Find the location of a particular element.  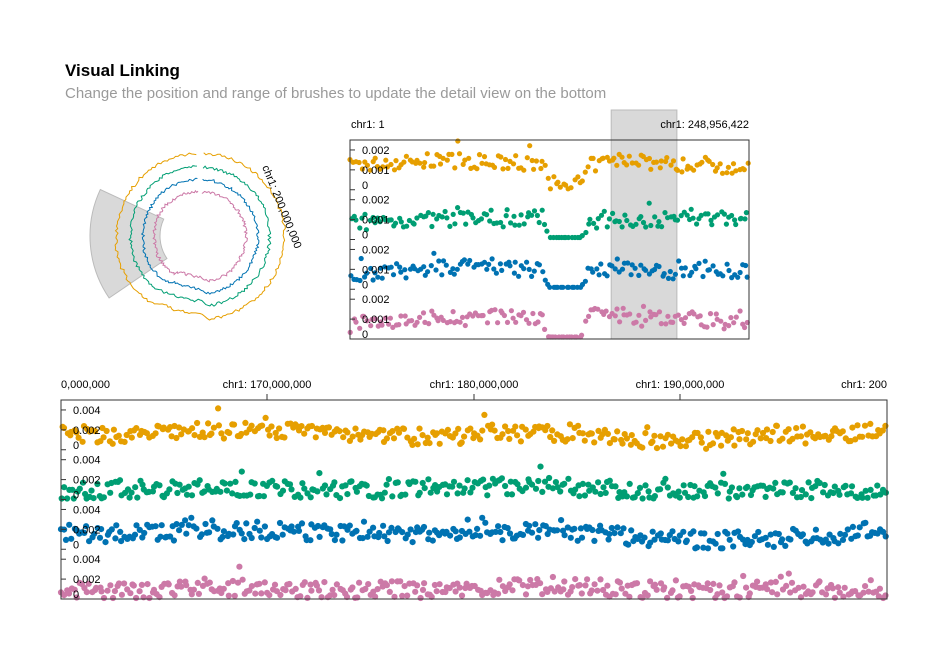

circular-brush is located at coordinates (128, 243).